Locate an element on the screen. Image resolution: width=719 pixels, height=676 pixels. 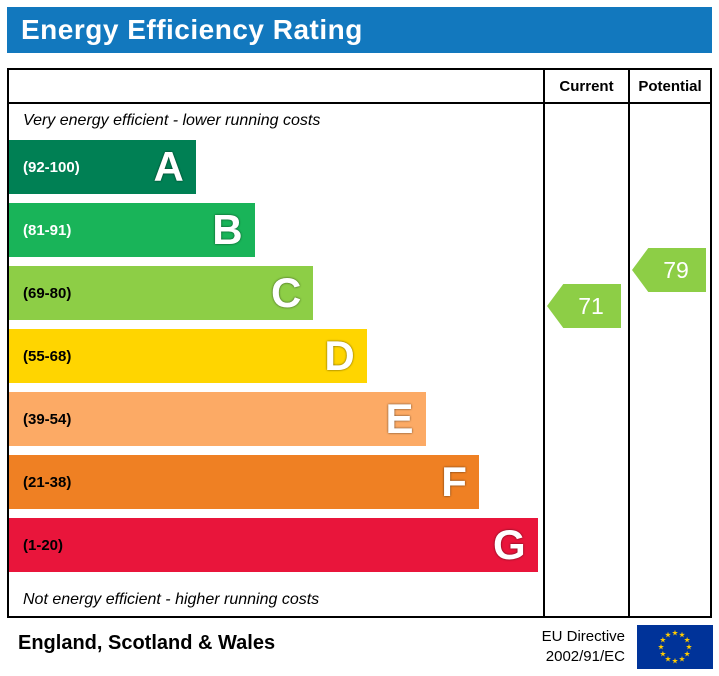
current-marker: 71 is located at coordinates (584, 306).